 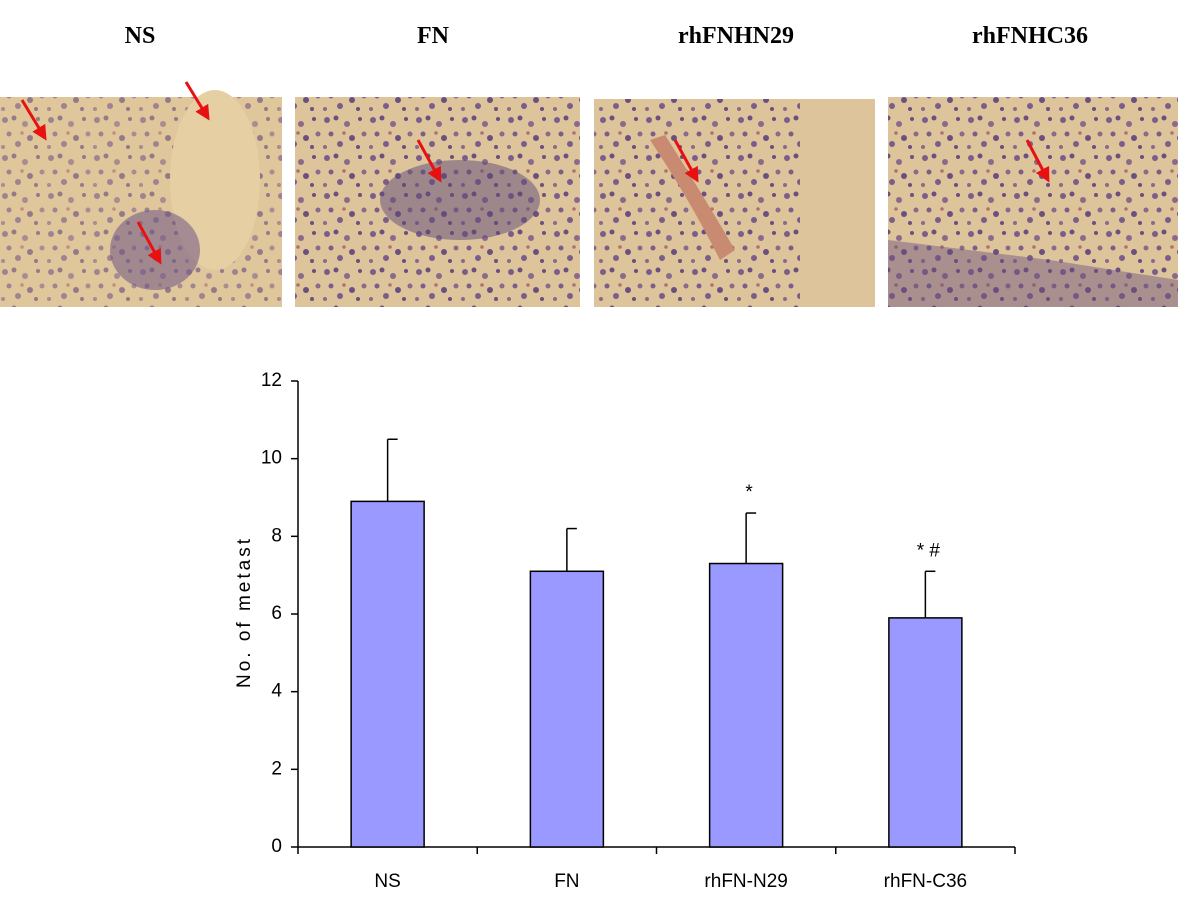 I want to click on panel-title: rhFNHN29, so click(x=736, y=36).